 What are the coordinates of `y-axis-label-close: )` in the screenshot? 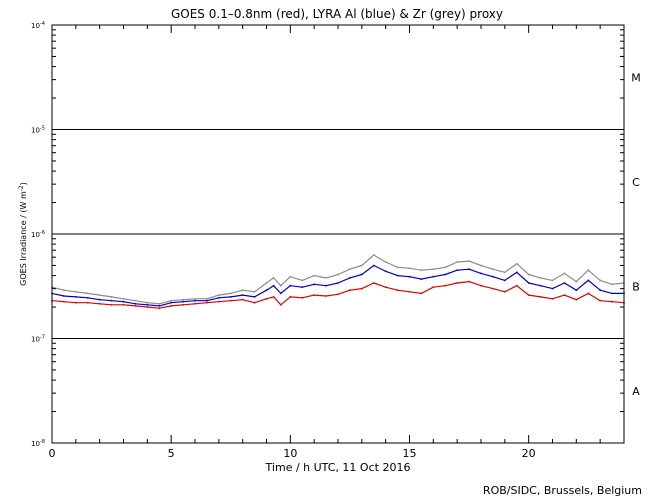 It's located at (23, 183).